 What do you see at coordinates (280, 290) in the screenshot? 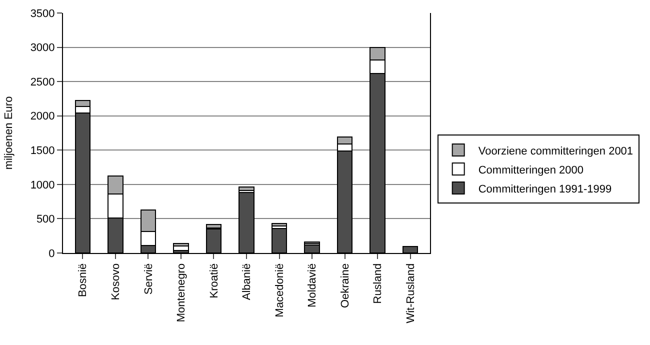
I see `x-tick-label: Macedonië` at bounding box center [280, 290].